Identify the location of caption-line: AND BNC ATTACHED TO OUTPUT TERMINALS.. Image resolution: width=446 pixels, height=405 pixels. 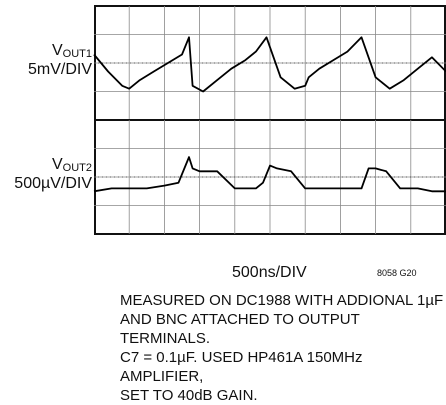
(240, 329).